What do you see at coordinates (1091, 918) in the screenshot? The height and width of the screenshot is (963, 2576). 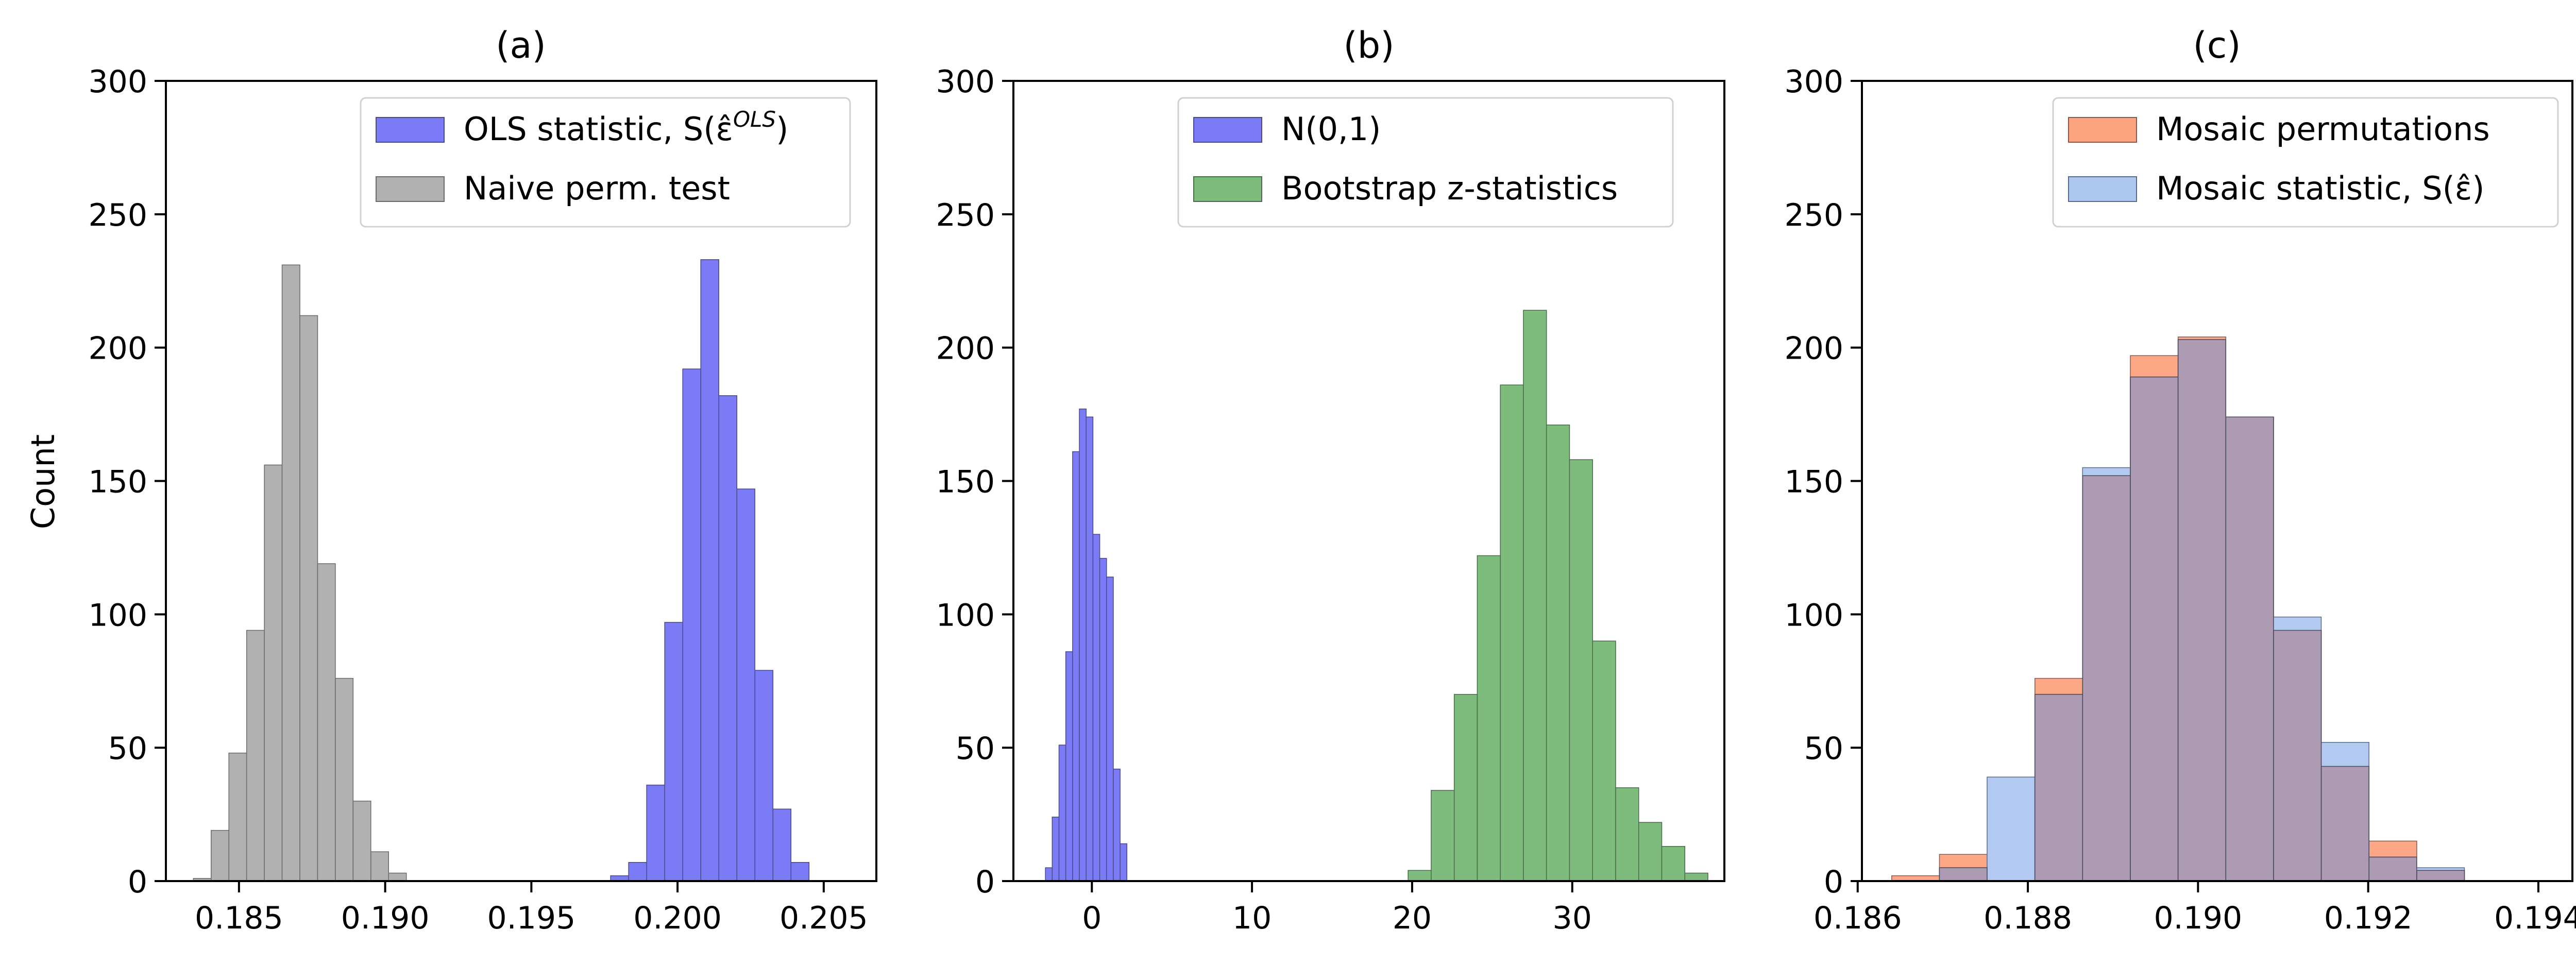 I see `x-tick-label: 0` at bounding box center [1091, 918].